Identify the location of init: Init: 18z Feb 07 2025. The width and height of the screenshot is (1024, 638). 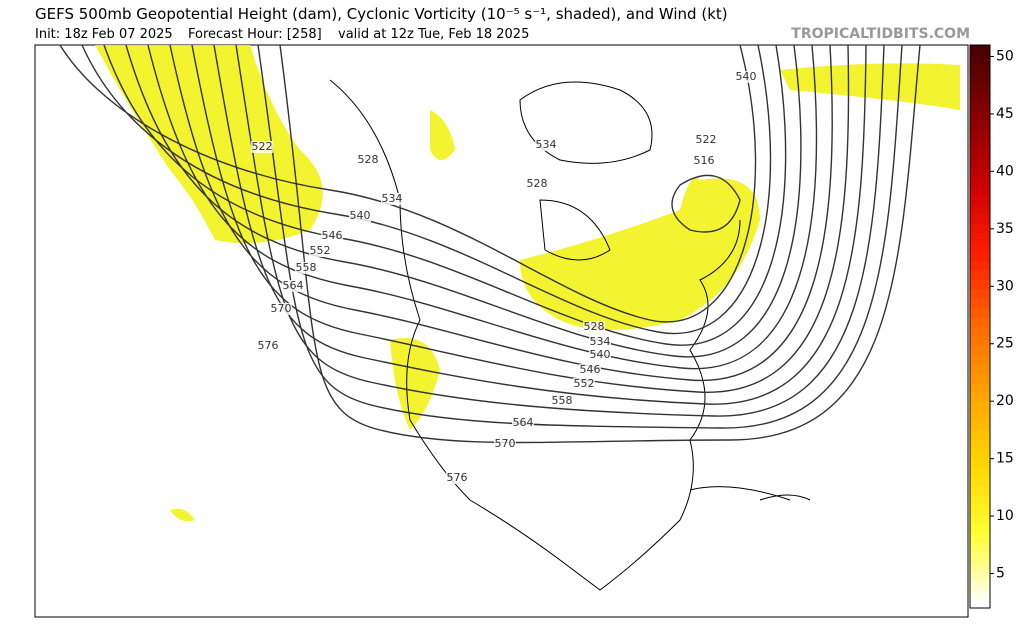
(104, 34).